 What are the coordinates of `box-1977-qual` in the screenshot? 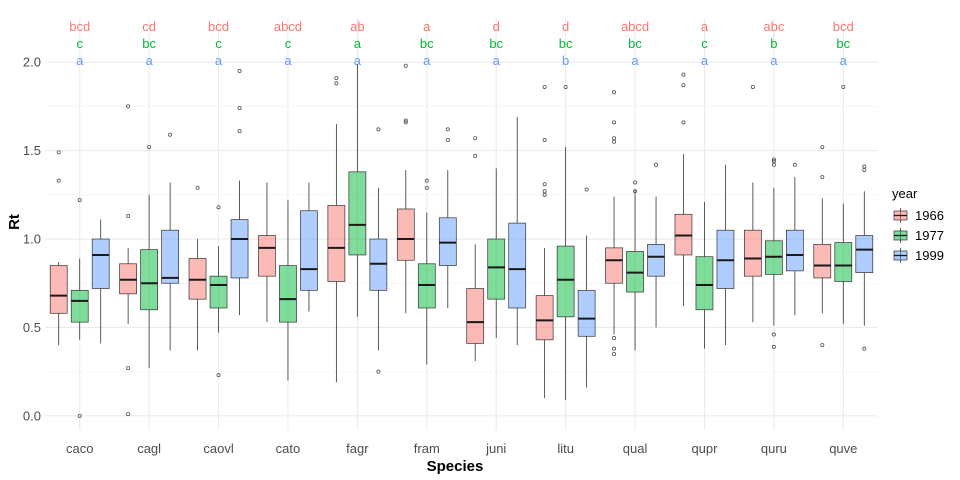 It's located at (635, 265).